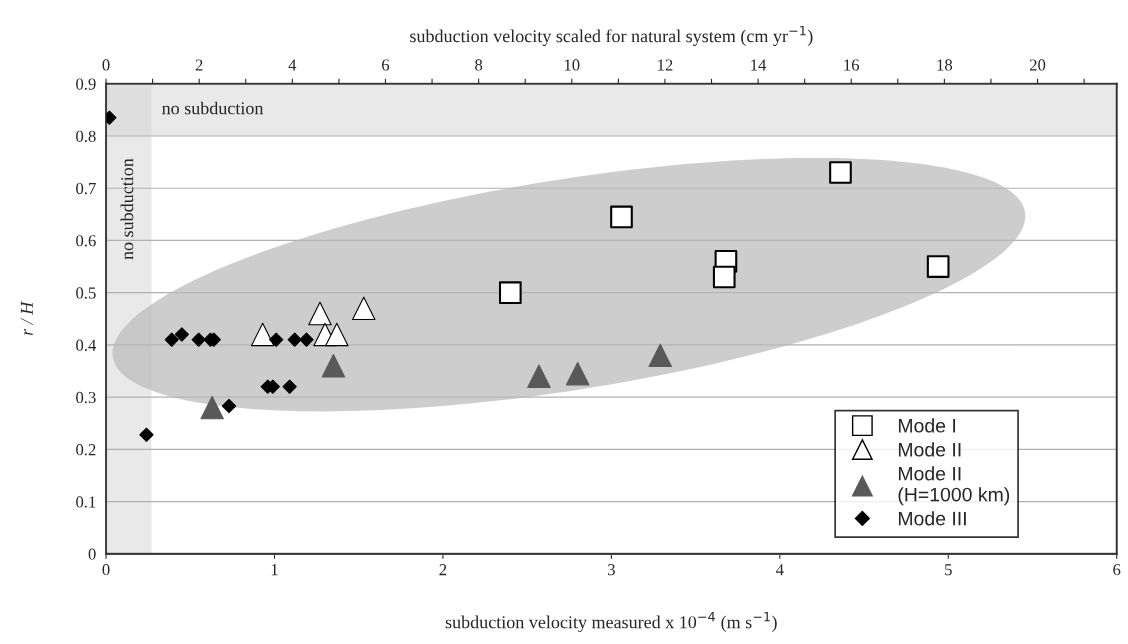  What do you see at coordinates (479, 65) in the screenshot?
I see `x2-tick-label: 8` at bounding box center [479, 65].